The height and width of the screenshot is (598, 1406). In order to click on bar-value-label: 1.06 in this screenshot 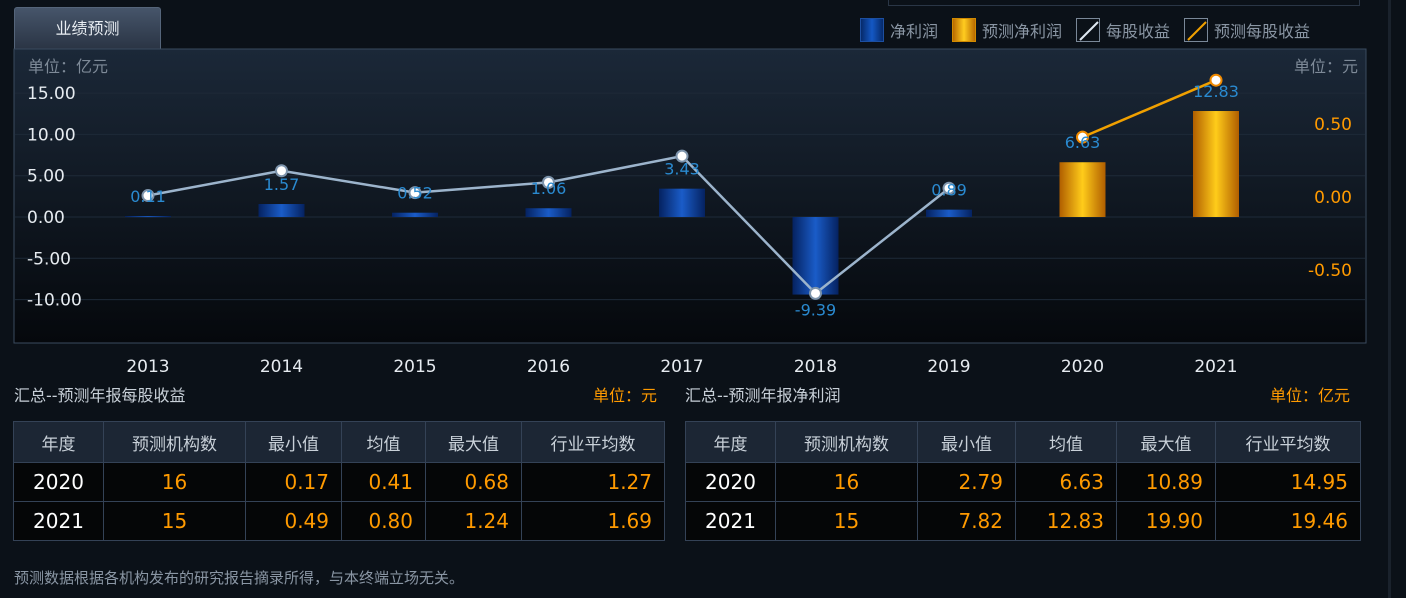, I will do `click(549, 188)`.